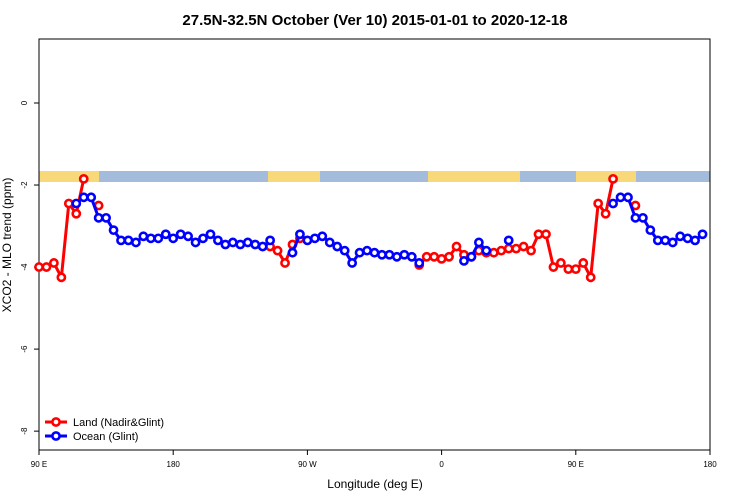 Image resolution: width=750 pixels, height=500 pixels. Describe the element at coordinates (24, 349) in the screenshot. I see `y-tick-label: -6` at that location.